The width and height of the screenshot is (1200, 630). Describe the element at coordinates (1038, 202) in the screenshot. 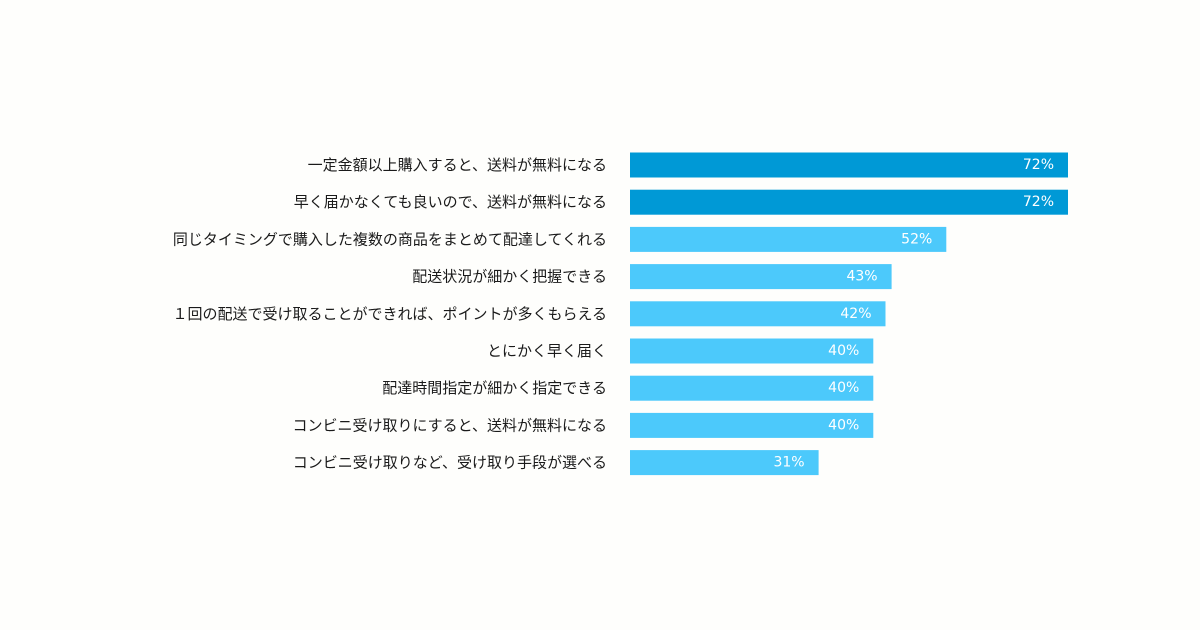

I see `value-label-2: 72%` at that location.